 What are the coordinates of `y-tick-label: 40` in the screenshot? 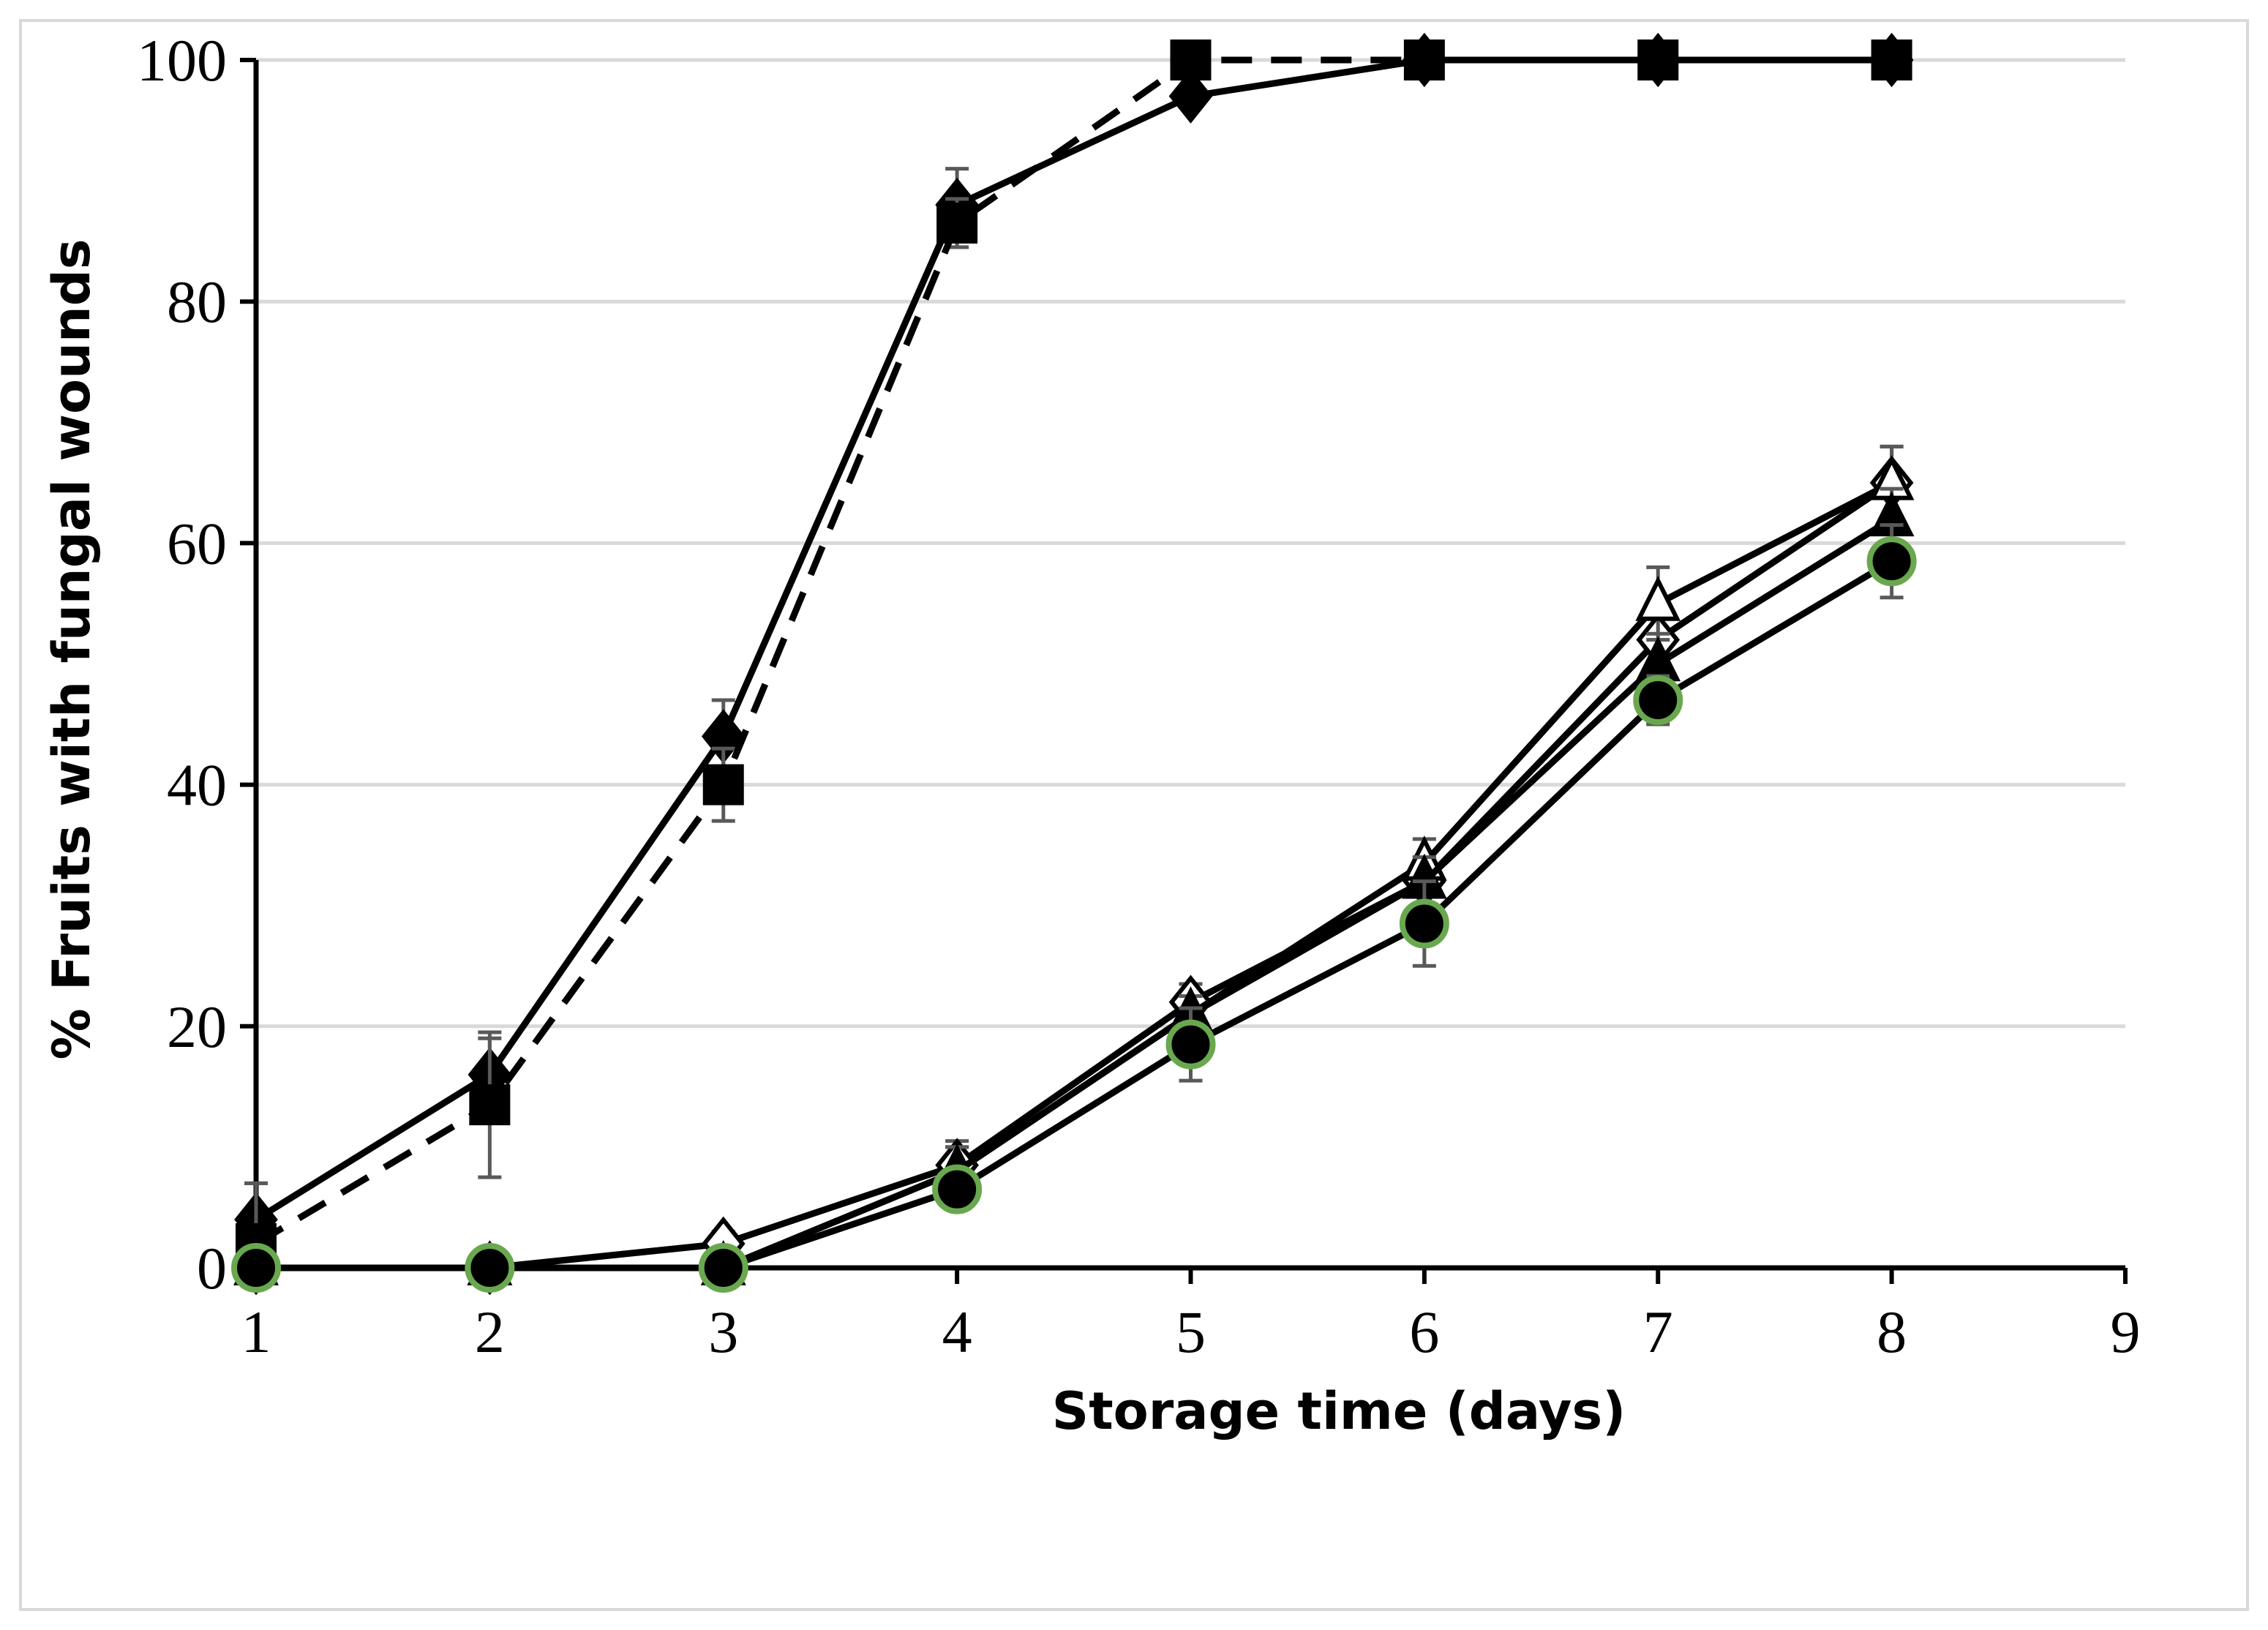 It's located at (197, 785).